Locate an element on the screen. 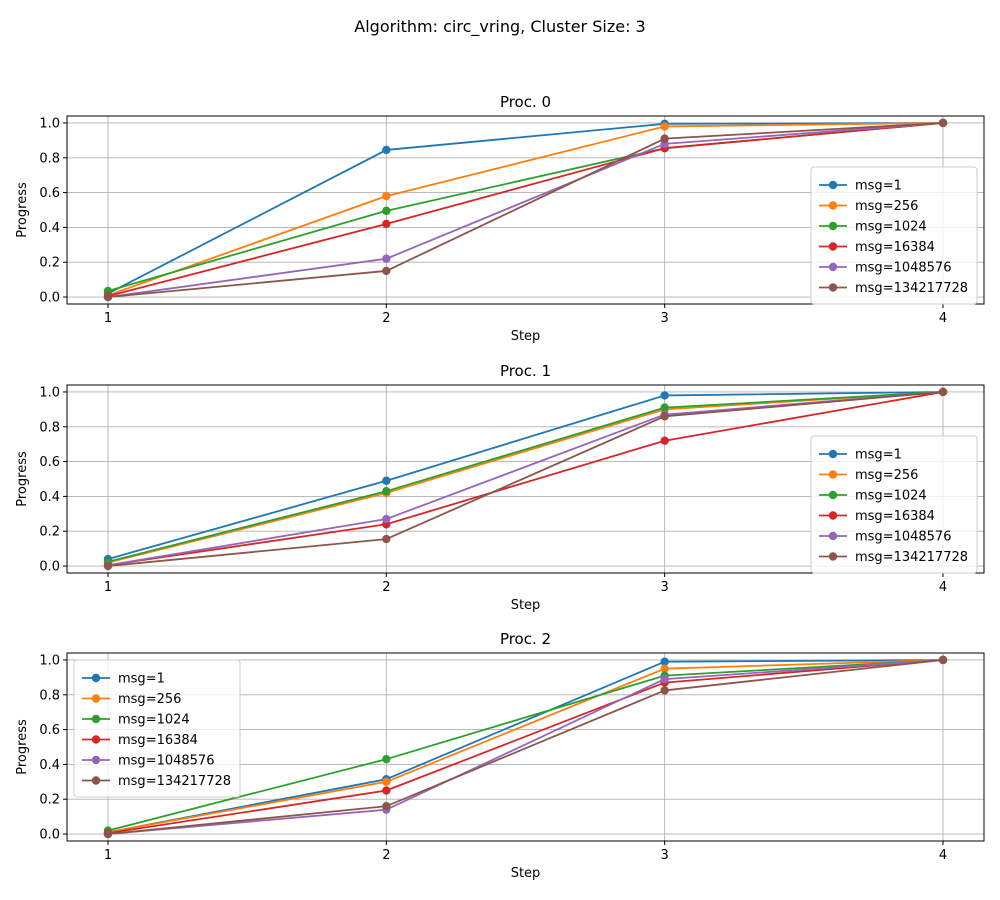  legend-entry: msg=1048576 is located at coordinates (903, 268).